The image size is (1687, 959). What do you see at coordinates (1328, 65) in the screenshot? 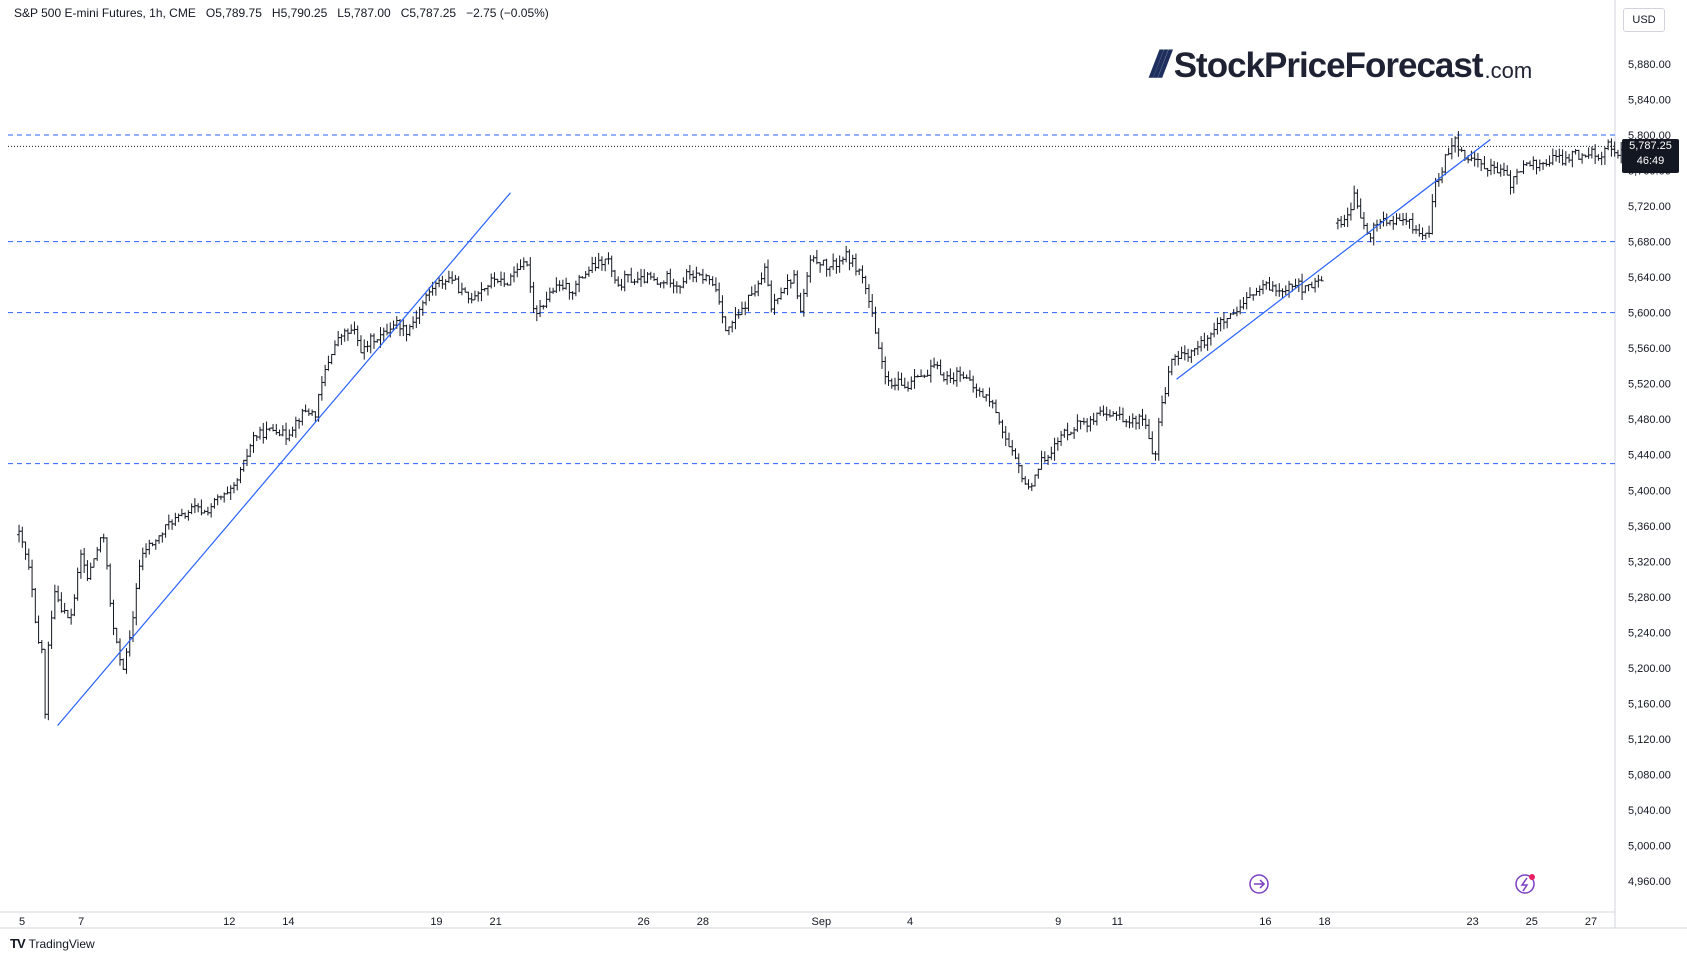
I see `logo-word: StockPriceForecast` at bounding box center [1328, 65].